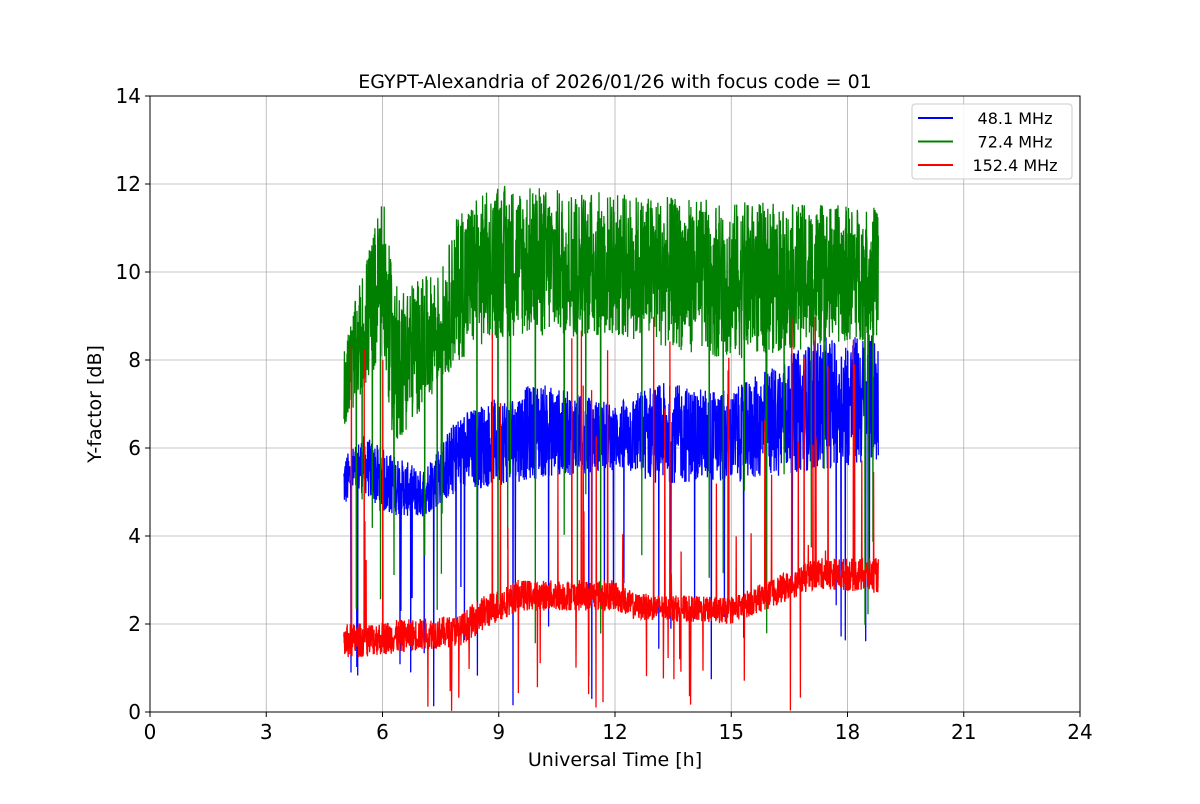 Image resolution: width=1200 pixels, height=804 pixels. Describe the element at coordinates (498, 732) in the screenshot. I see `x-tick-label: 9` at that location.